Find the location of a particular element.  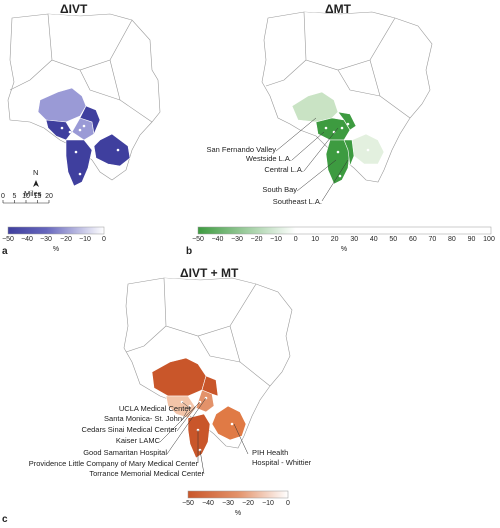

legend-a-unit: % is located at coordinates (56, 249).